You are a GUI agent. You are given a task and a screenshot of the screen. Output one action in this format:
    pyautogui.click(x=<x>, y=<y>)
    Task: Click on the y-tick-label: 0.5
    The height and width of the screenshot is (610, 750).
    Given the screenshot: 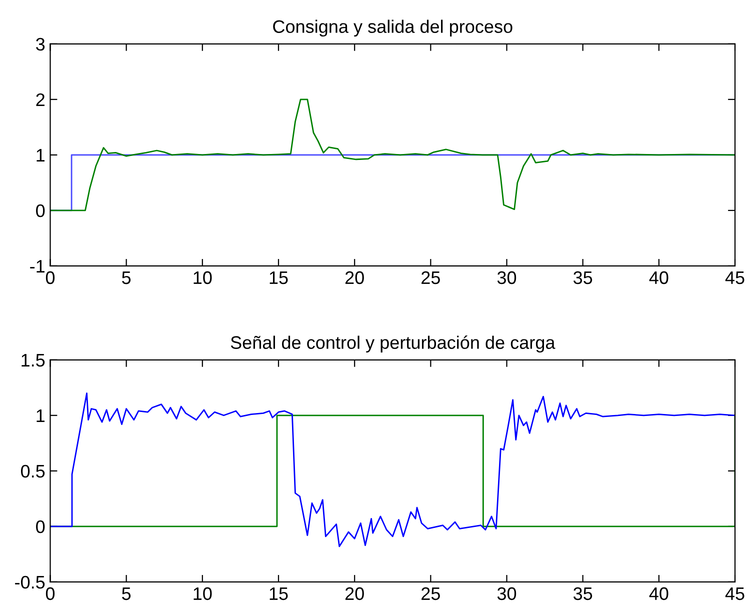 What is the action you would take?
    pyautogui.click(x=32, y=471)
    